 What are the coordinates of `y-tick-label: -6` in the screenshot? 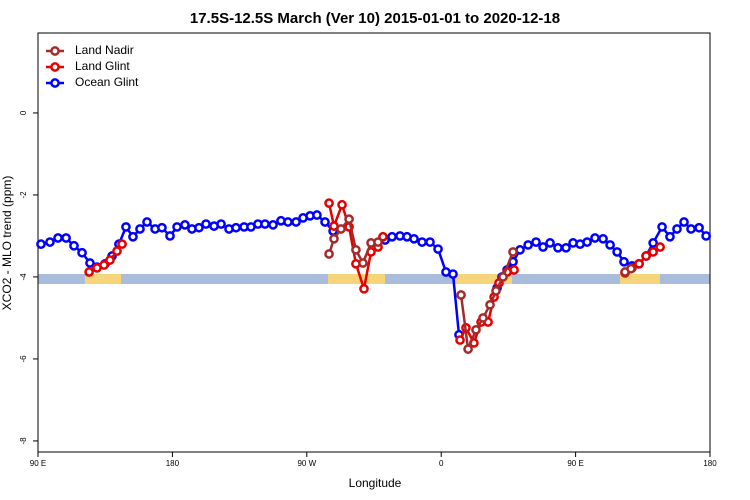 It's located at (23, 359).